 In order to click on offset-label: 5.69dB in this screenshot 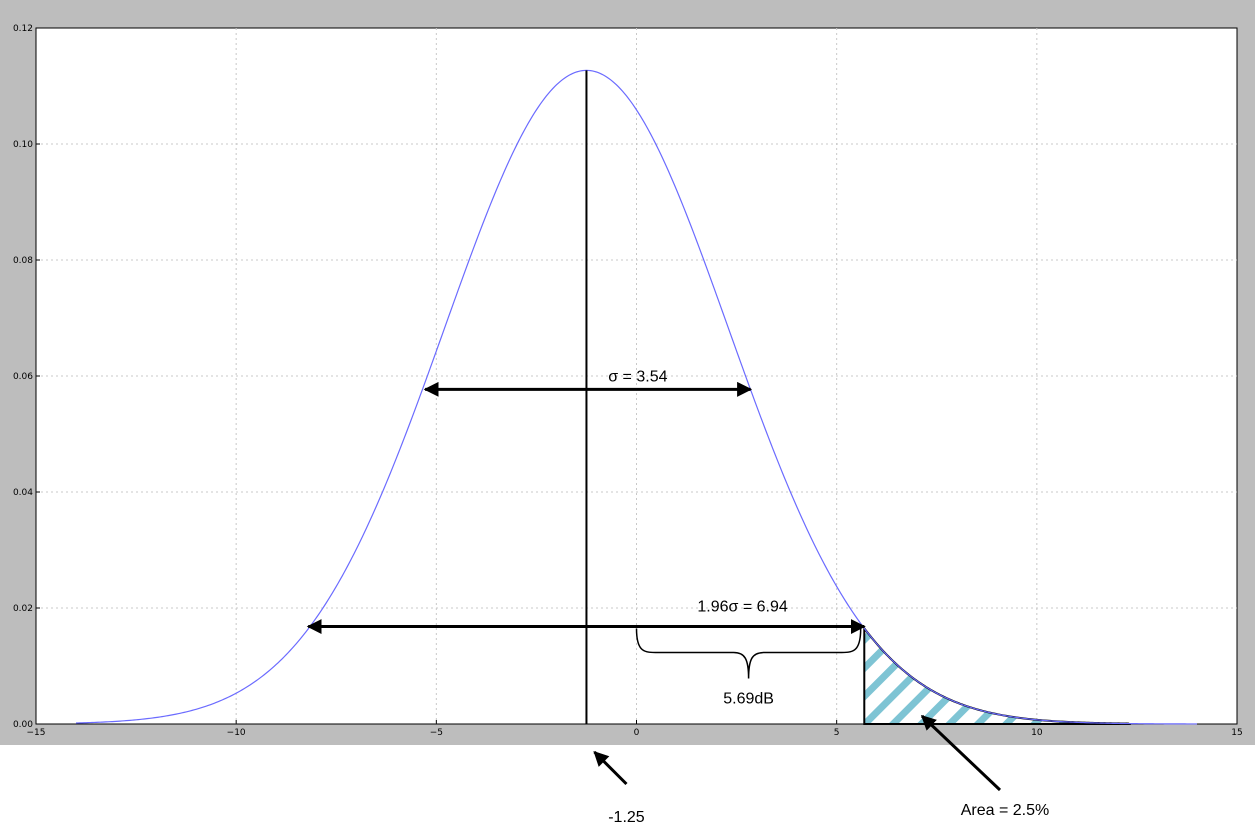, I will do `click(748, 699)`.